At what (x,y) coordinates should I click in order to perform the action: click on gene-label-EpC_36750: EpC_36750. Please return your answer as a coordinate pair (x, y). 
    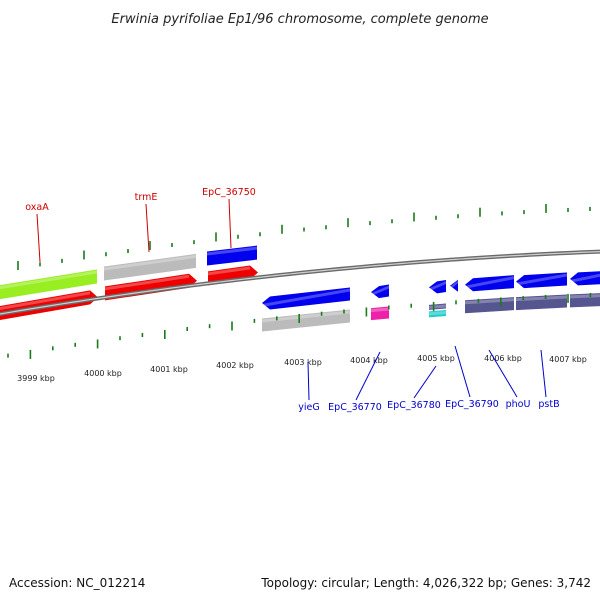
    Looking at the image, I should click on (229, 192).